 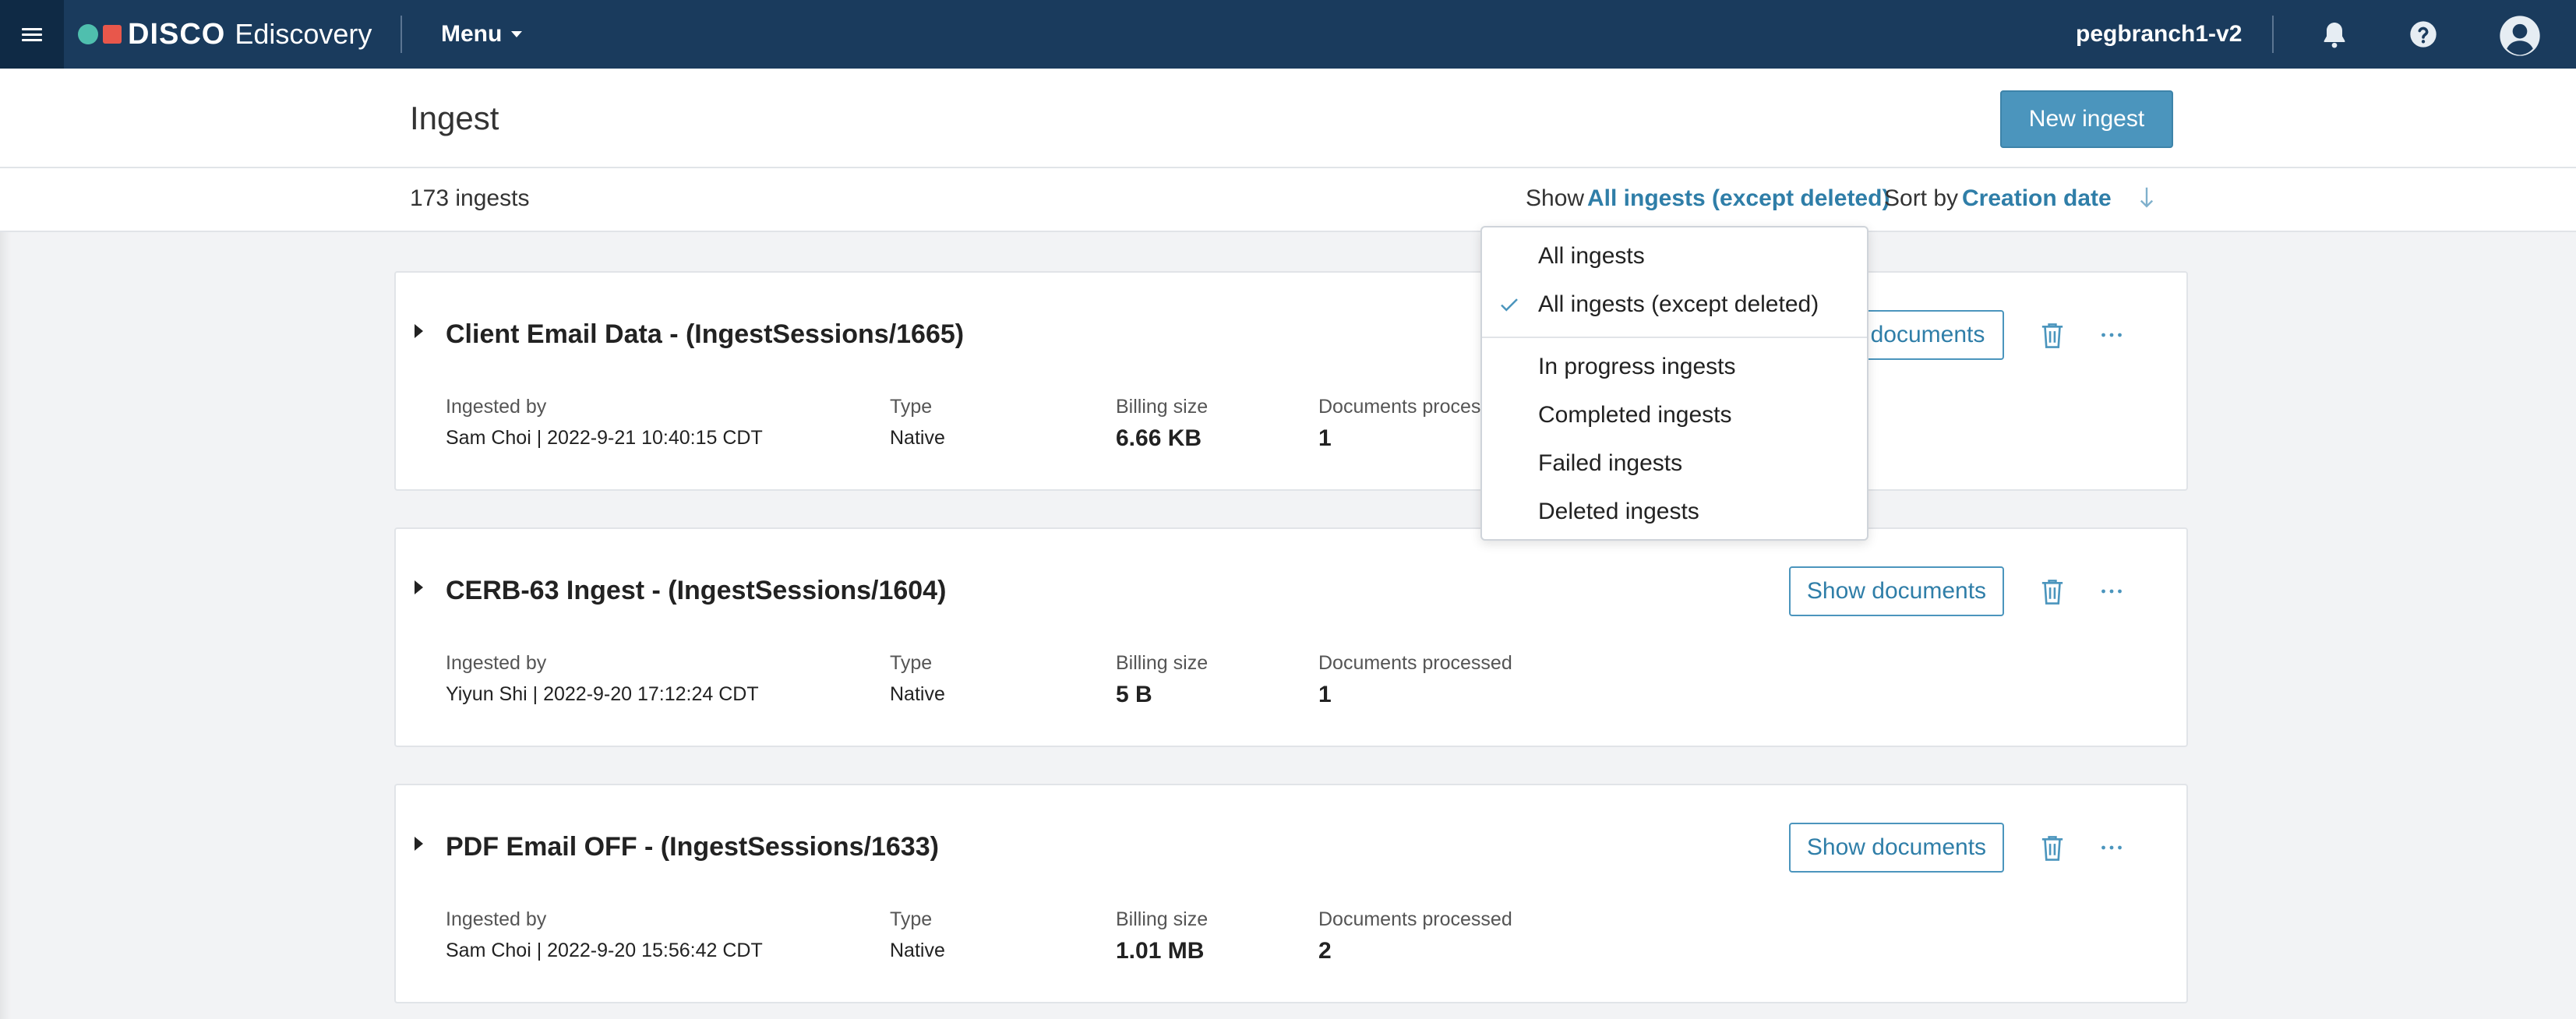 I want to click on hamburger-icon, so click(x=32, y=34).